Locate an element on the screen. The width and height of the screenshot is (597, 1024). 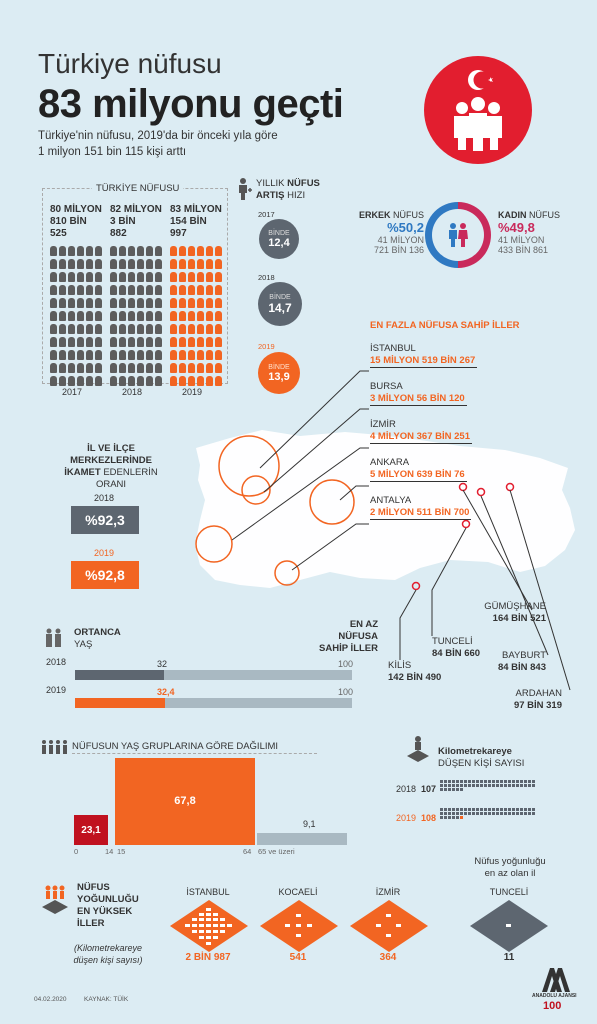
median-year-2019: 2019 is located at coordinates (56, 690).